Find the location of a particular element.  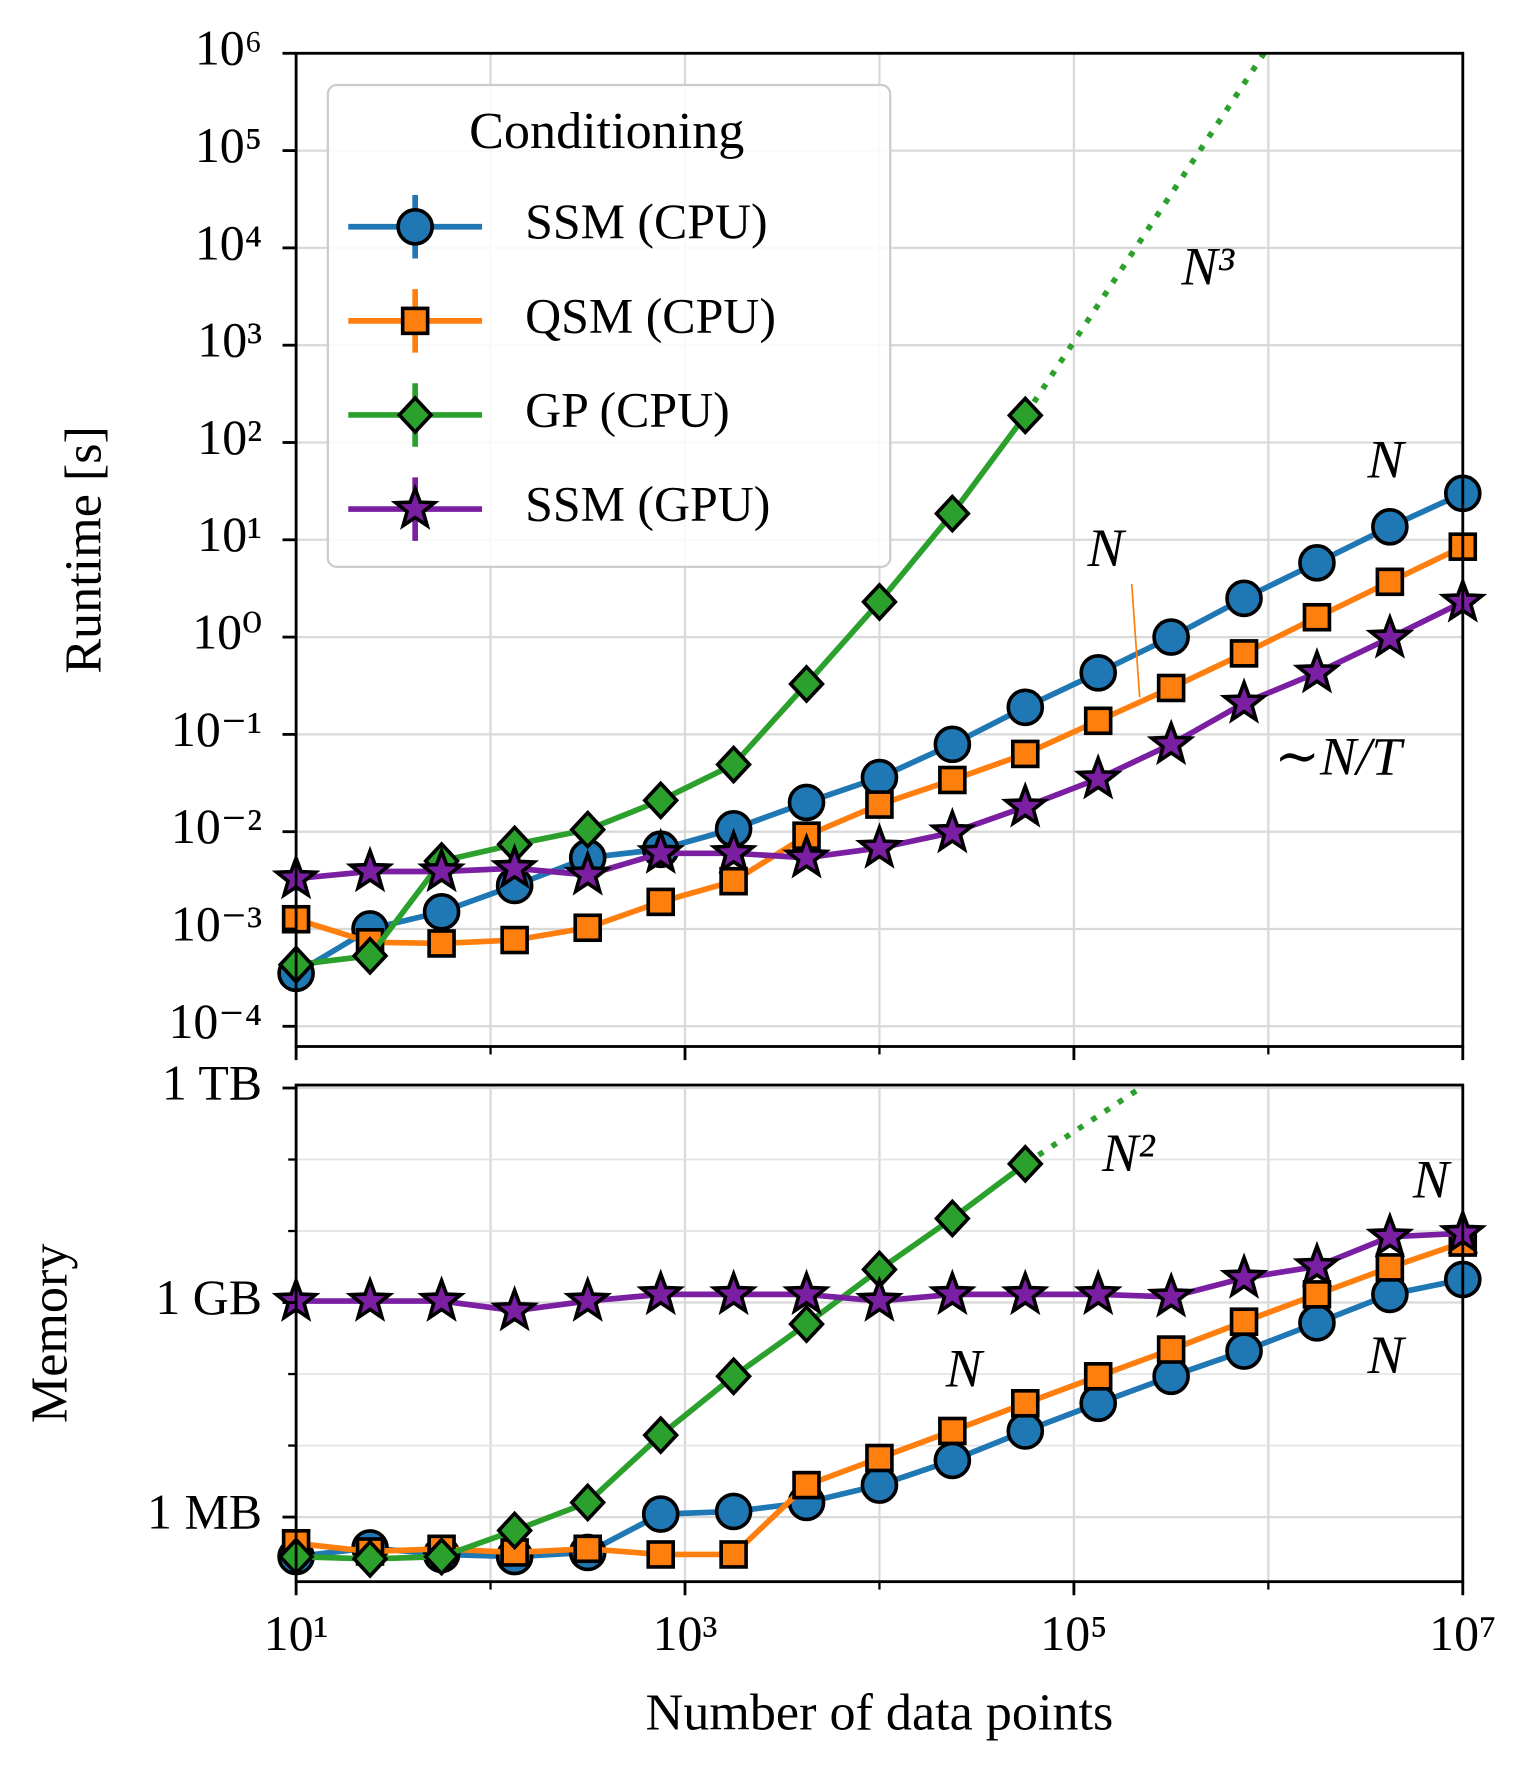

x-tick-label: 10¹ is located at coordinates (296, 1633).